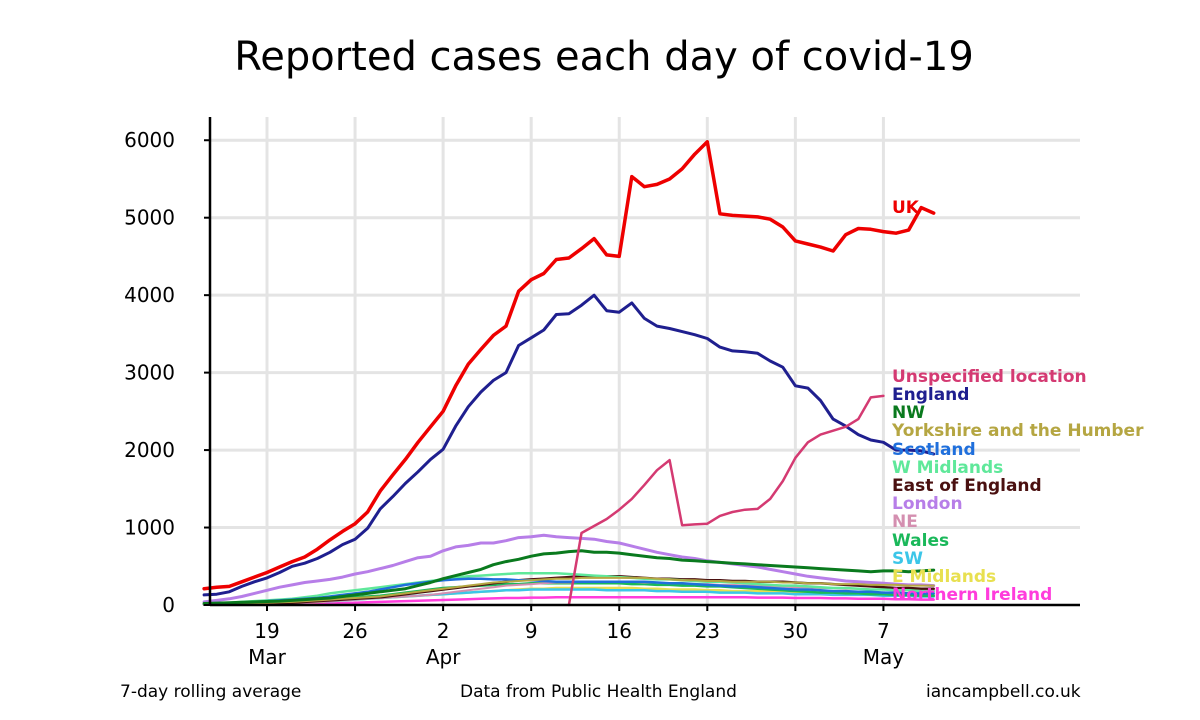  I want to click on x-tick-label: 16, so click(619, 631).